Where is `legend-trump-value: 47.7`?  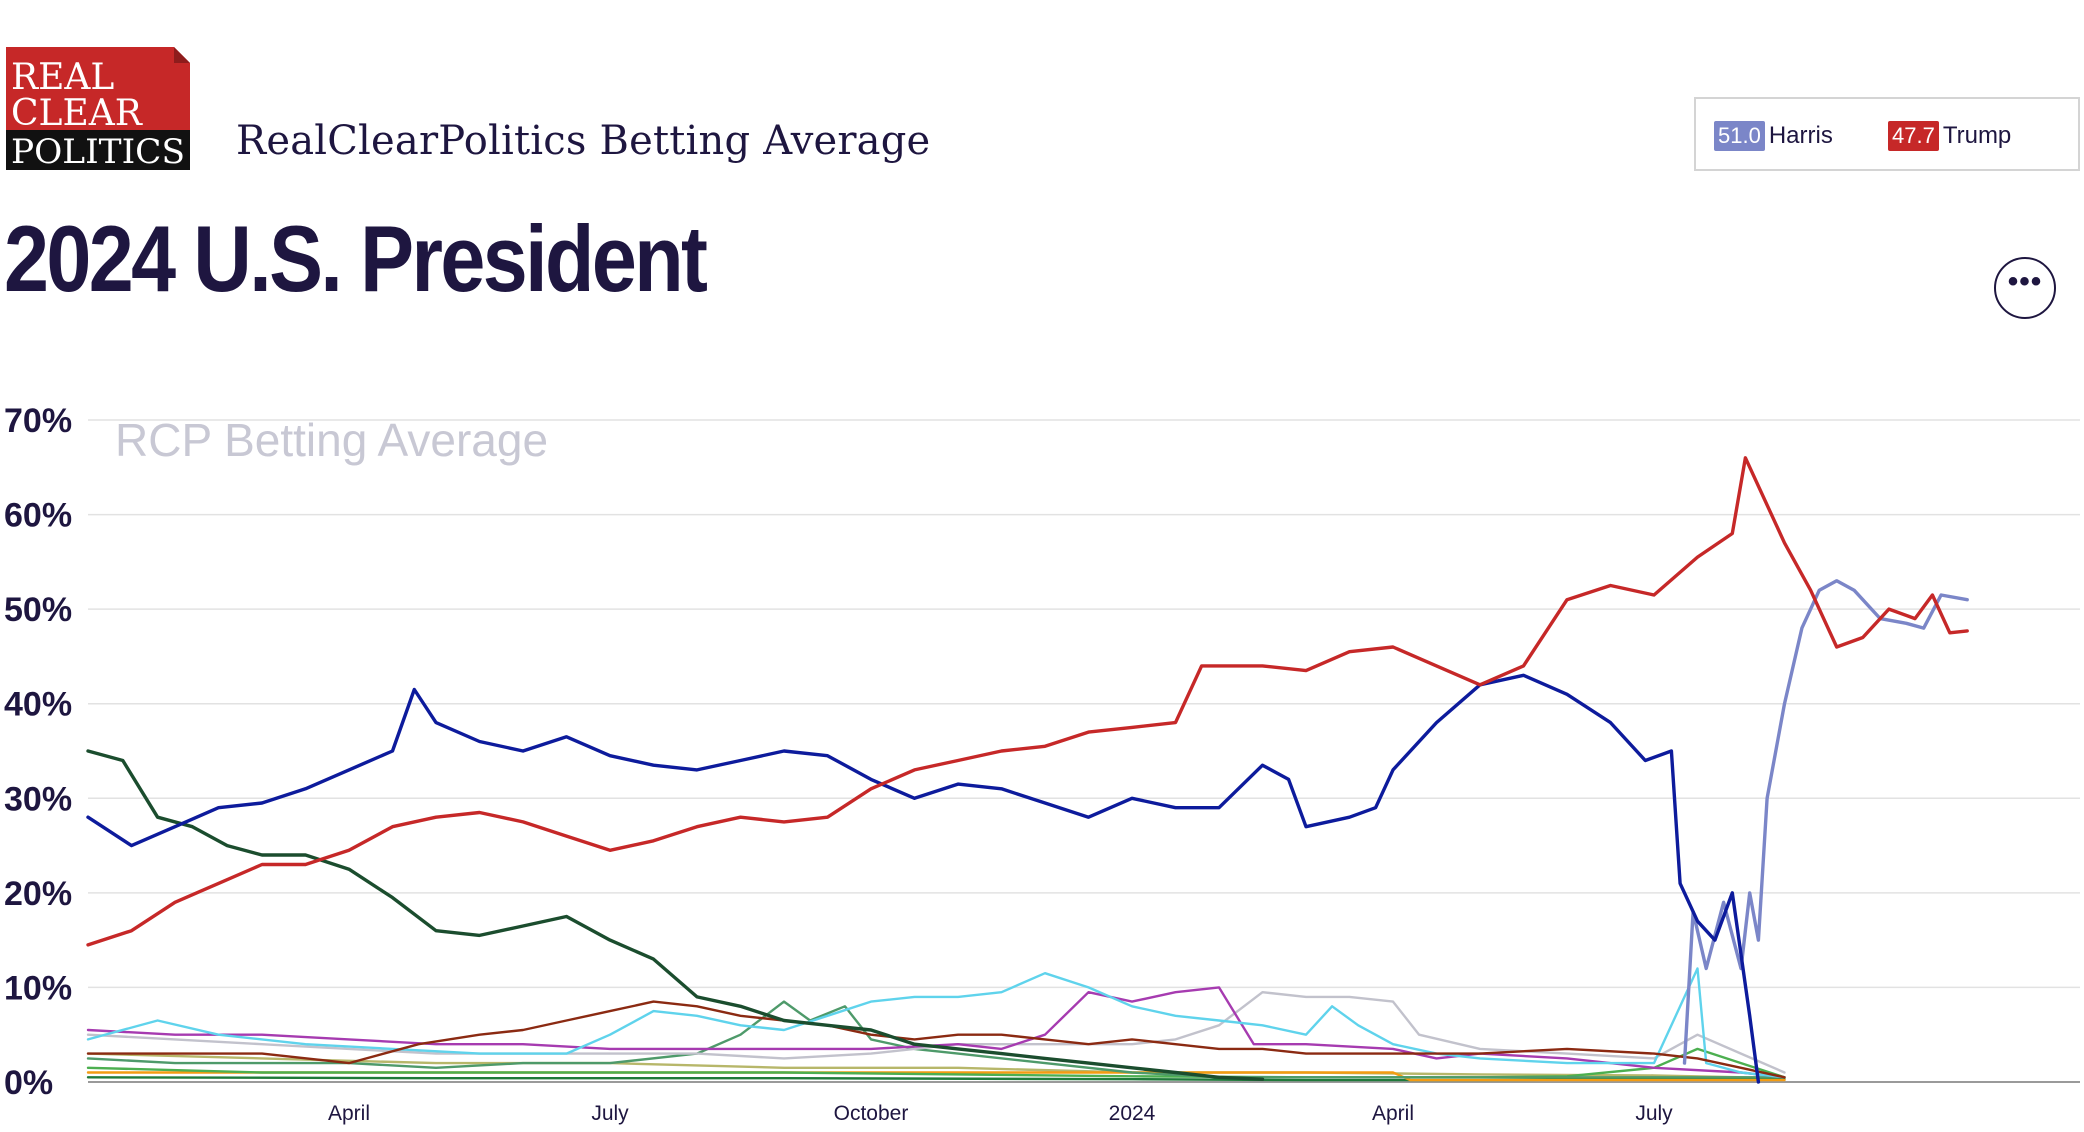
legend-trump-value: 47.7 is located at coordinates (1913, 136).